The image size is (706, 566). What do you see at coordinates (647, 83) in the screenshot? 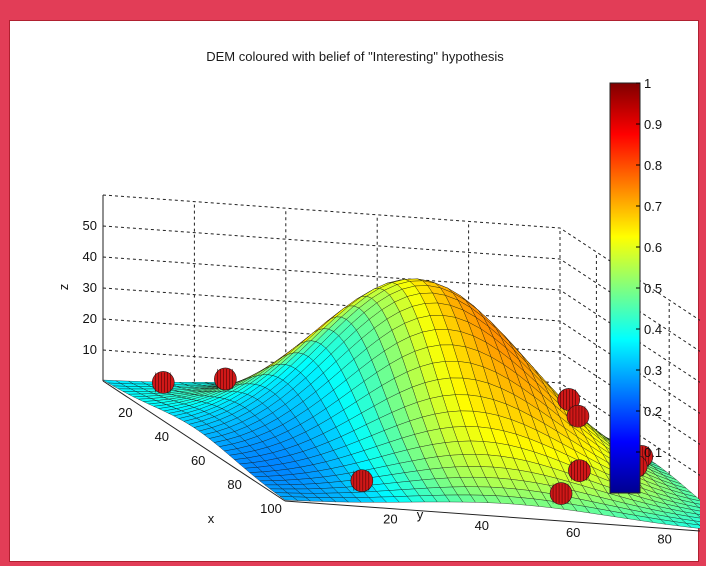
I see `colorbar-tick-label: 1` at bounding box center [647, 83].